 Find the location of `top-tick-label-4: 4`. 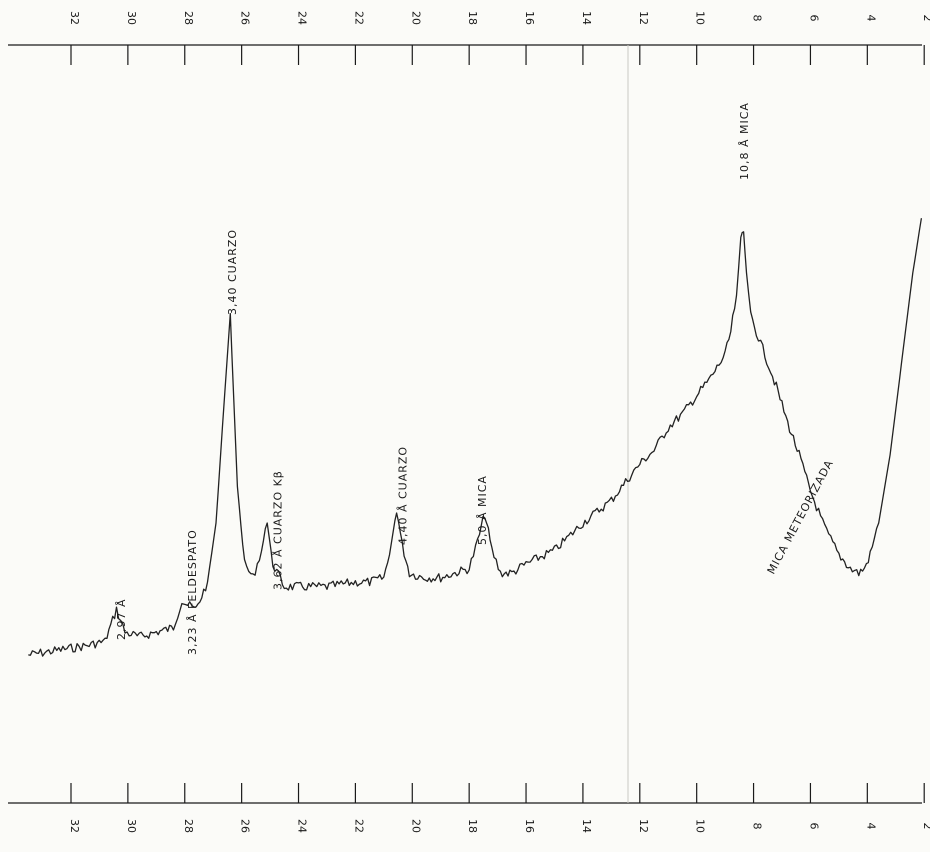

top-tick-label-4: 4 is located at coordinates (870, 18).